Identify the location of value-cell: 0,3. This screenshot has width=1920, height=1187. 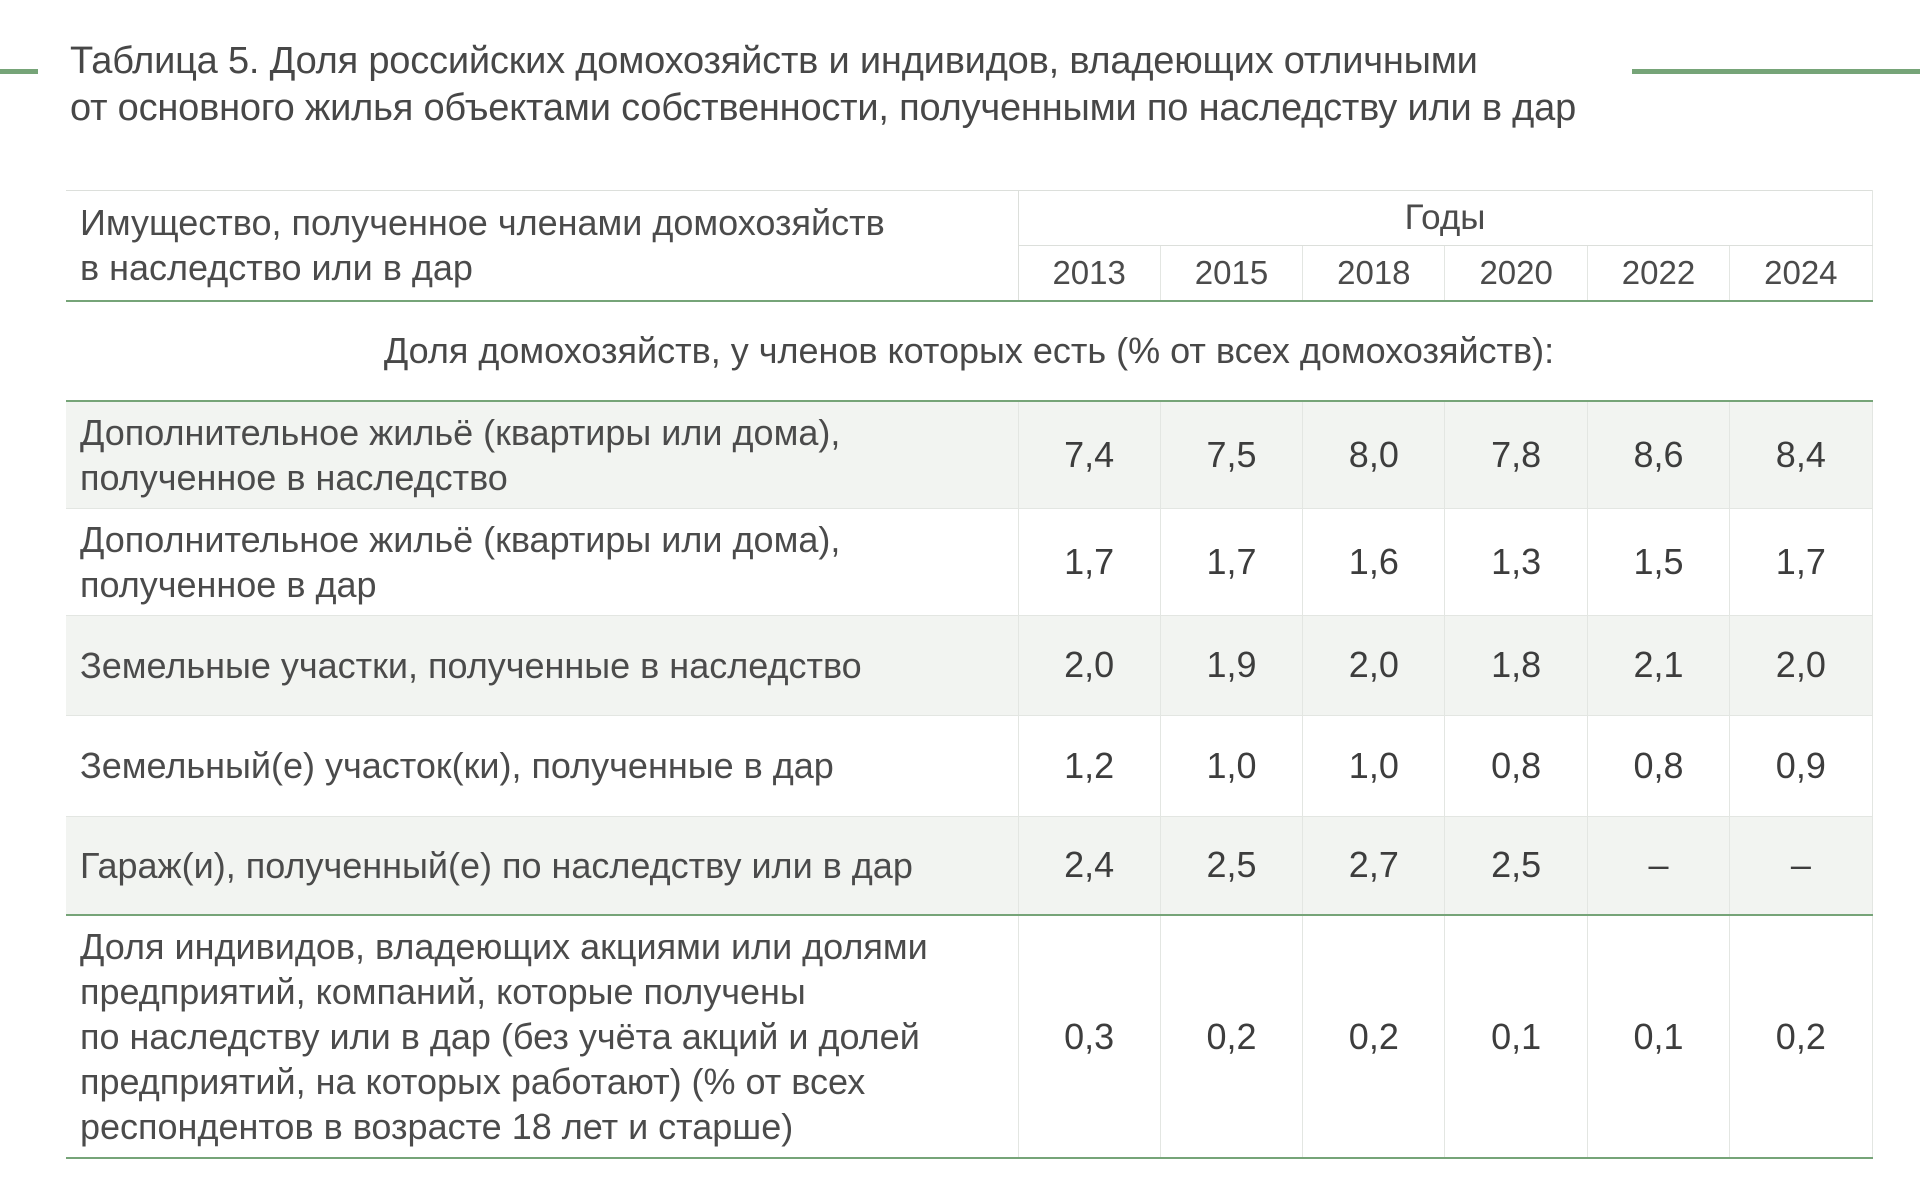
(1089, 1036).